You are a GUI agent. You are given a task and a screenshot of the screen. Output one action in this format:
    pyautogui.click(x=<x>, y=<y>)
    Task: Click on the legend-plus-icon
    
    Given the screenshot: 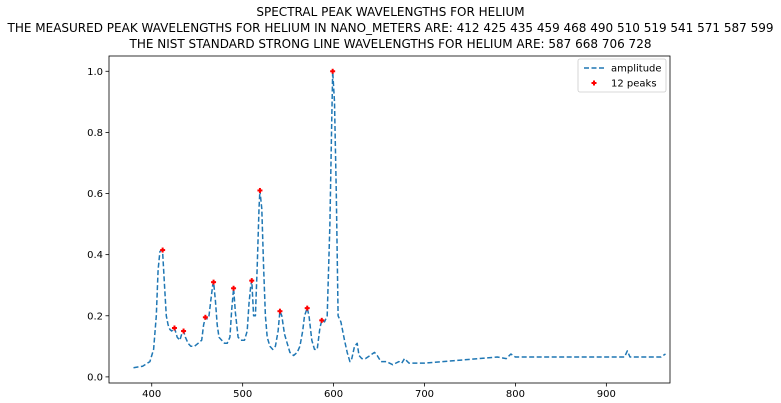 What is the action you would take?
    pyautogui.click(x=594, y=83)
    